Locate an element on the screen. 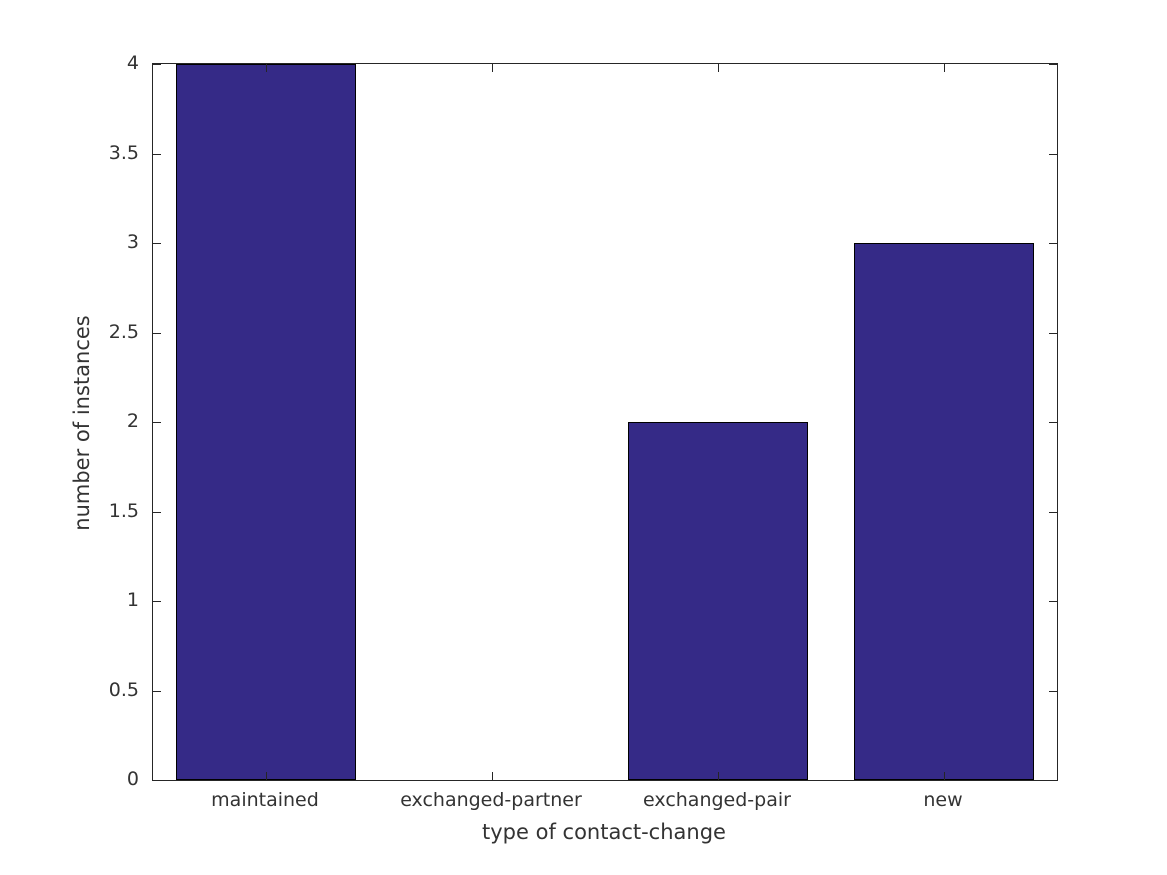 Image resolution: width=1167 pixels, height=875 pixels. y-tick-label-4: 4 is located at coordinates (132, 63).